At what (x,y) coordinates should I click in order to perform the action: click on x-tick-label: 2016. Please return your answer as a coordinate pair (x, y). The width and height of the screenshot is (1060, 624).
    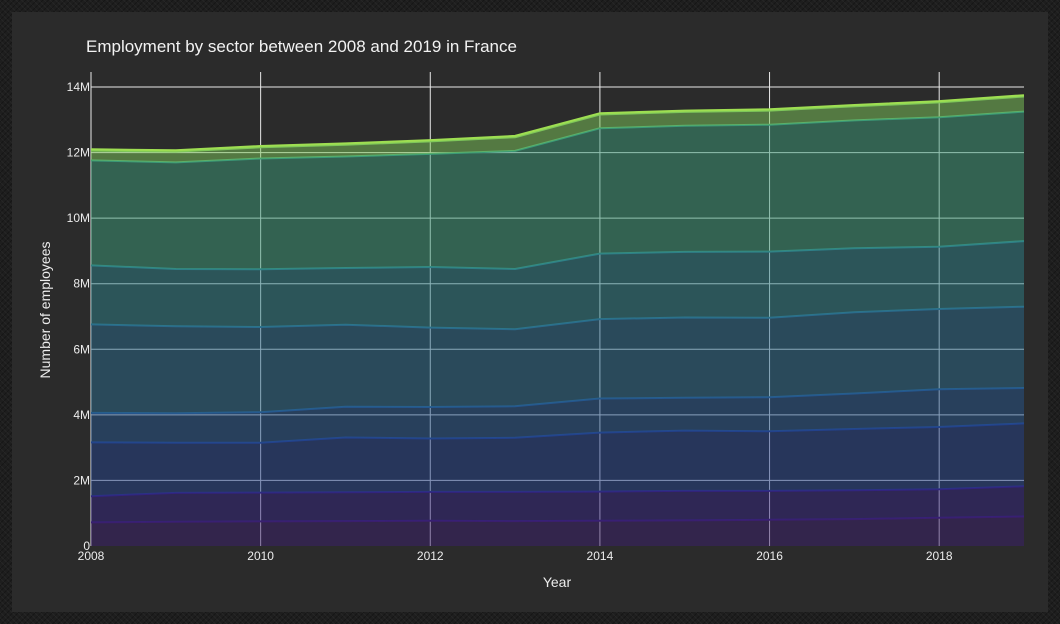
    Looking at the image, I should click on (769, 556).